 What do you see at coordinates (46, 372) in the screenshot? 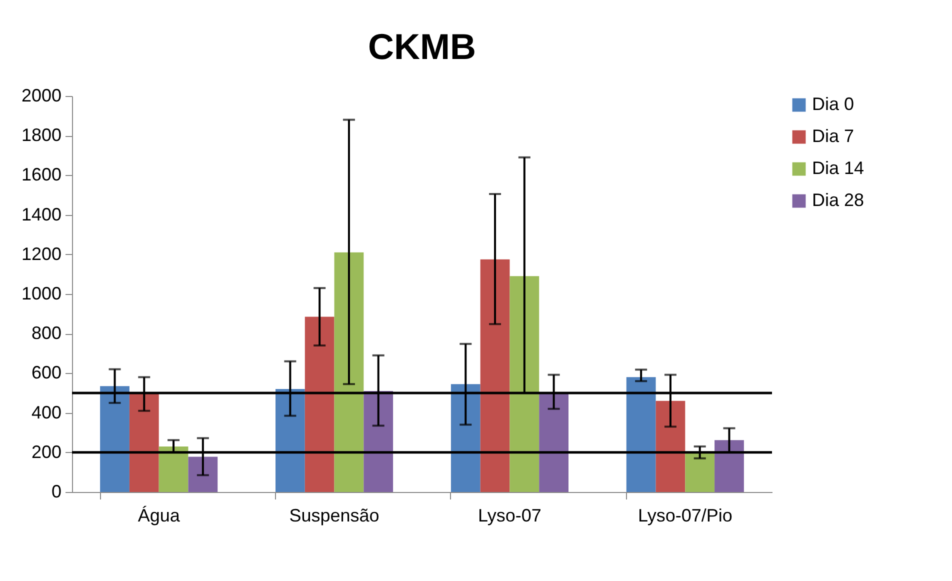
I see `y-tick-label: 600` at bounding box center [46, 372].